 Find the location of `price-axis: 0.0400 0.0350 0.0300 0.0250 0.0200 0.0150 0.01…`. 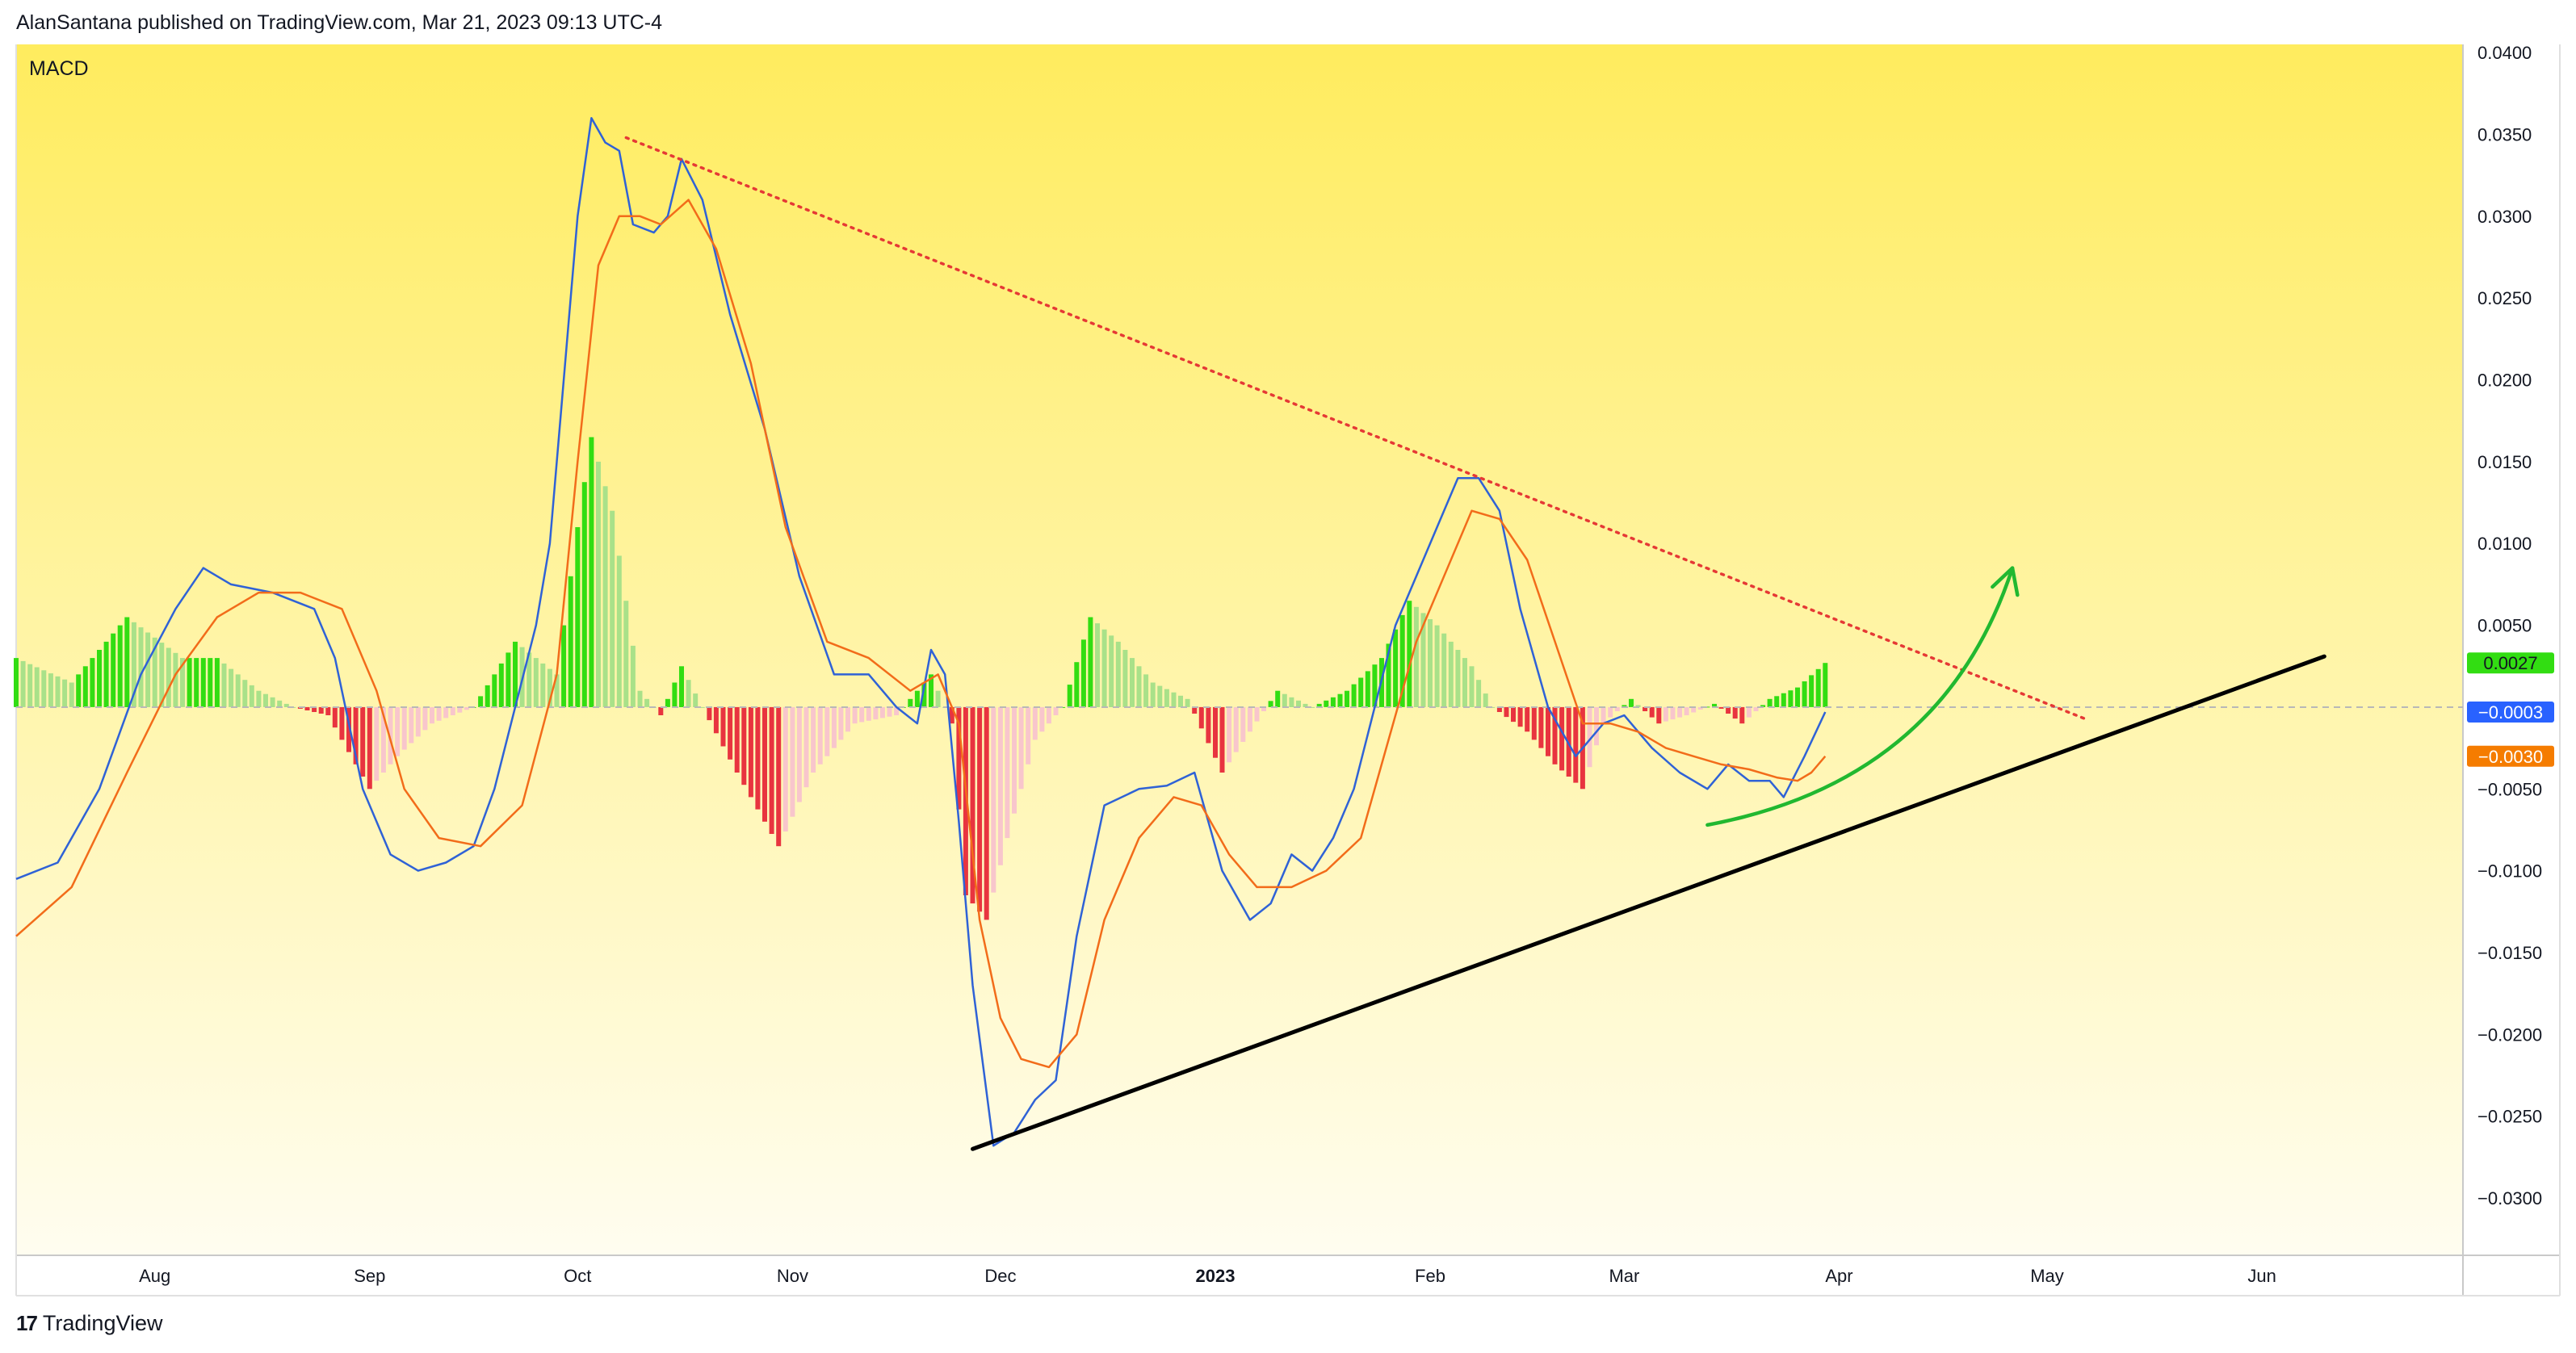

price-axis: 0.0400 0.0350 0.0300 0.0250 0.0200 0.0150 0.01… is located at coordinates (2509, 625).